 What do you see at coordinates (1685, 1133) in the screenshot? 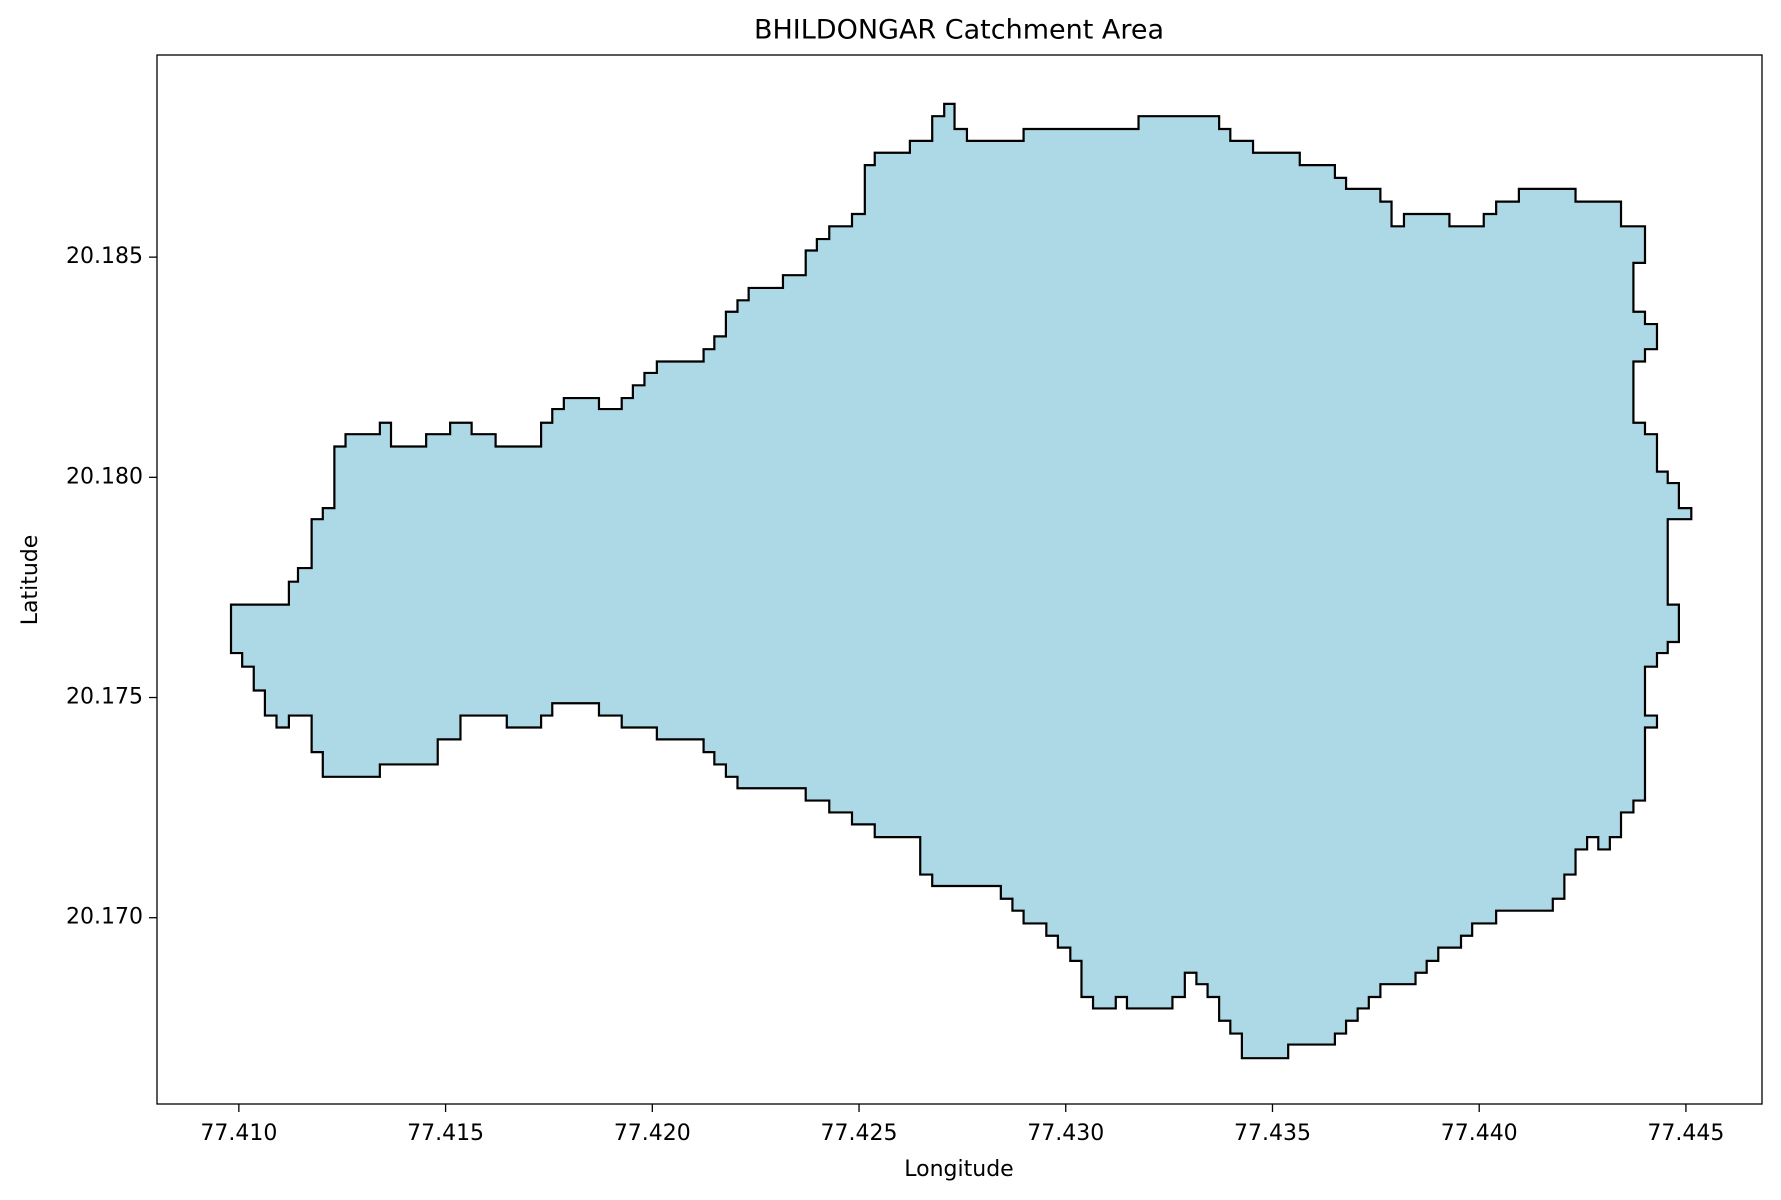
I see `x-tick-label: 77.445` at bounding box center [1685, 1133].